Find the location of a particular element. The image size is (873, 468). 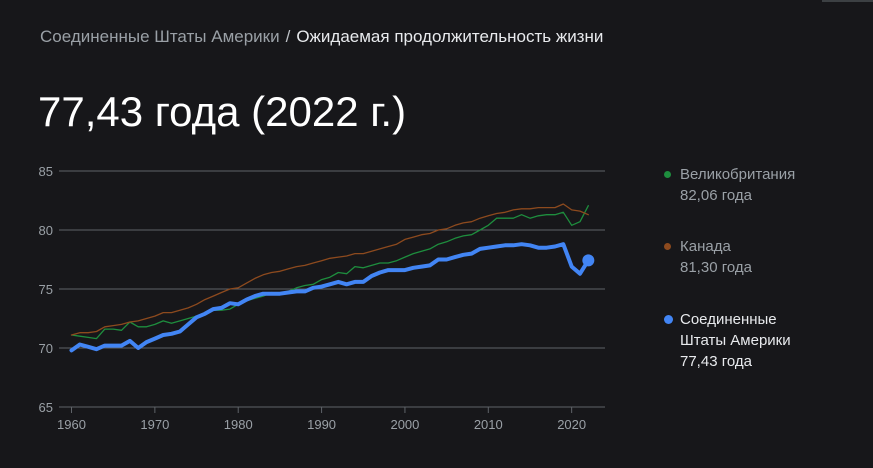

y-tick-label-65: 65 is located at coordinates (46, 407).